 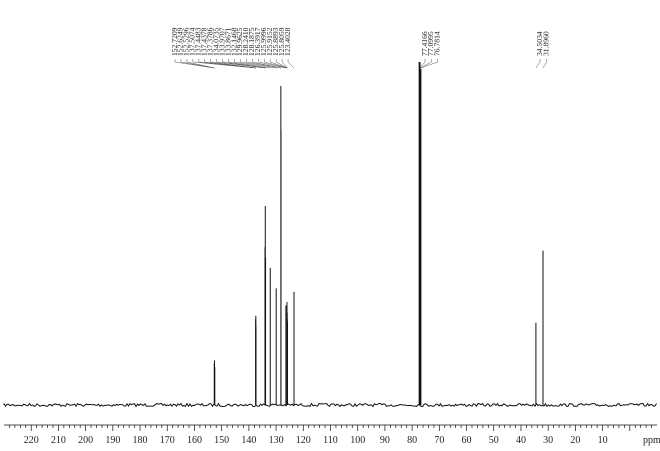 What do you see at coordinates (275, 41) in the screenshot?
I see `peak-shift-label: 125.8893` at bounding box center [275, 41].